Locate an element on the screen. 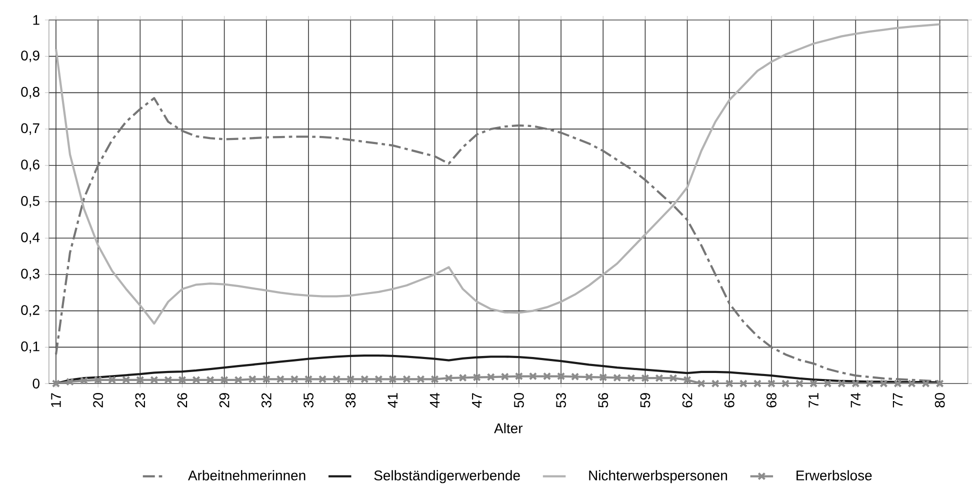 The height and width of the screenshot is (488, 972). legend-label: Nichterwerbspersonen is located at coordinates (658, 477).